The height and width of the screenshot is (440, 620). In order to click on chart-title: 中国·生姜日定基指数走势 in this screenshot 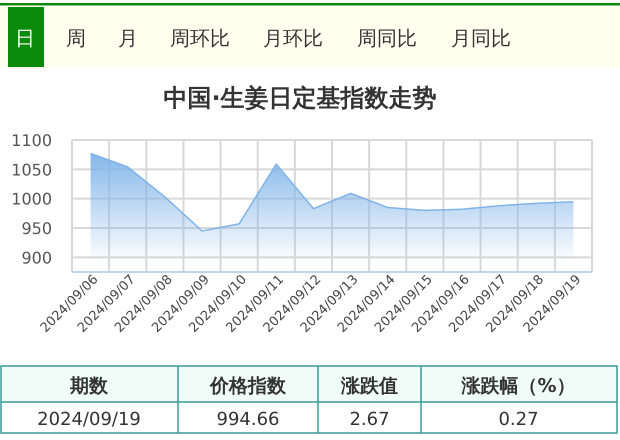, I will do `click(300, 98)`.